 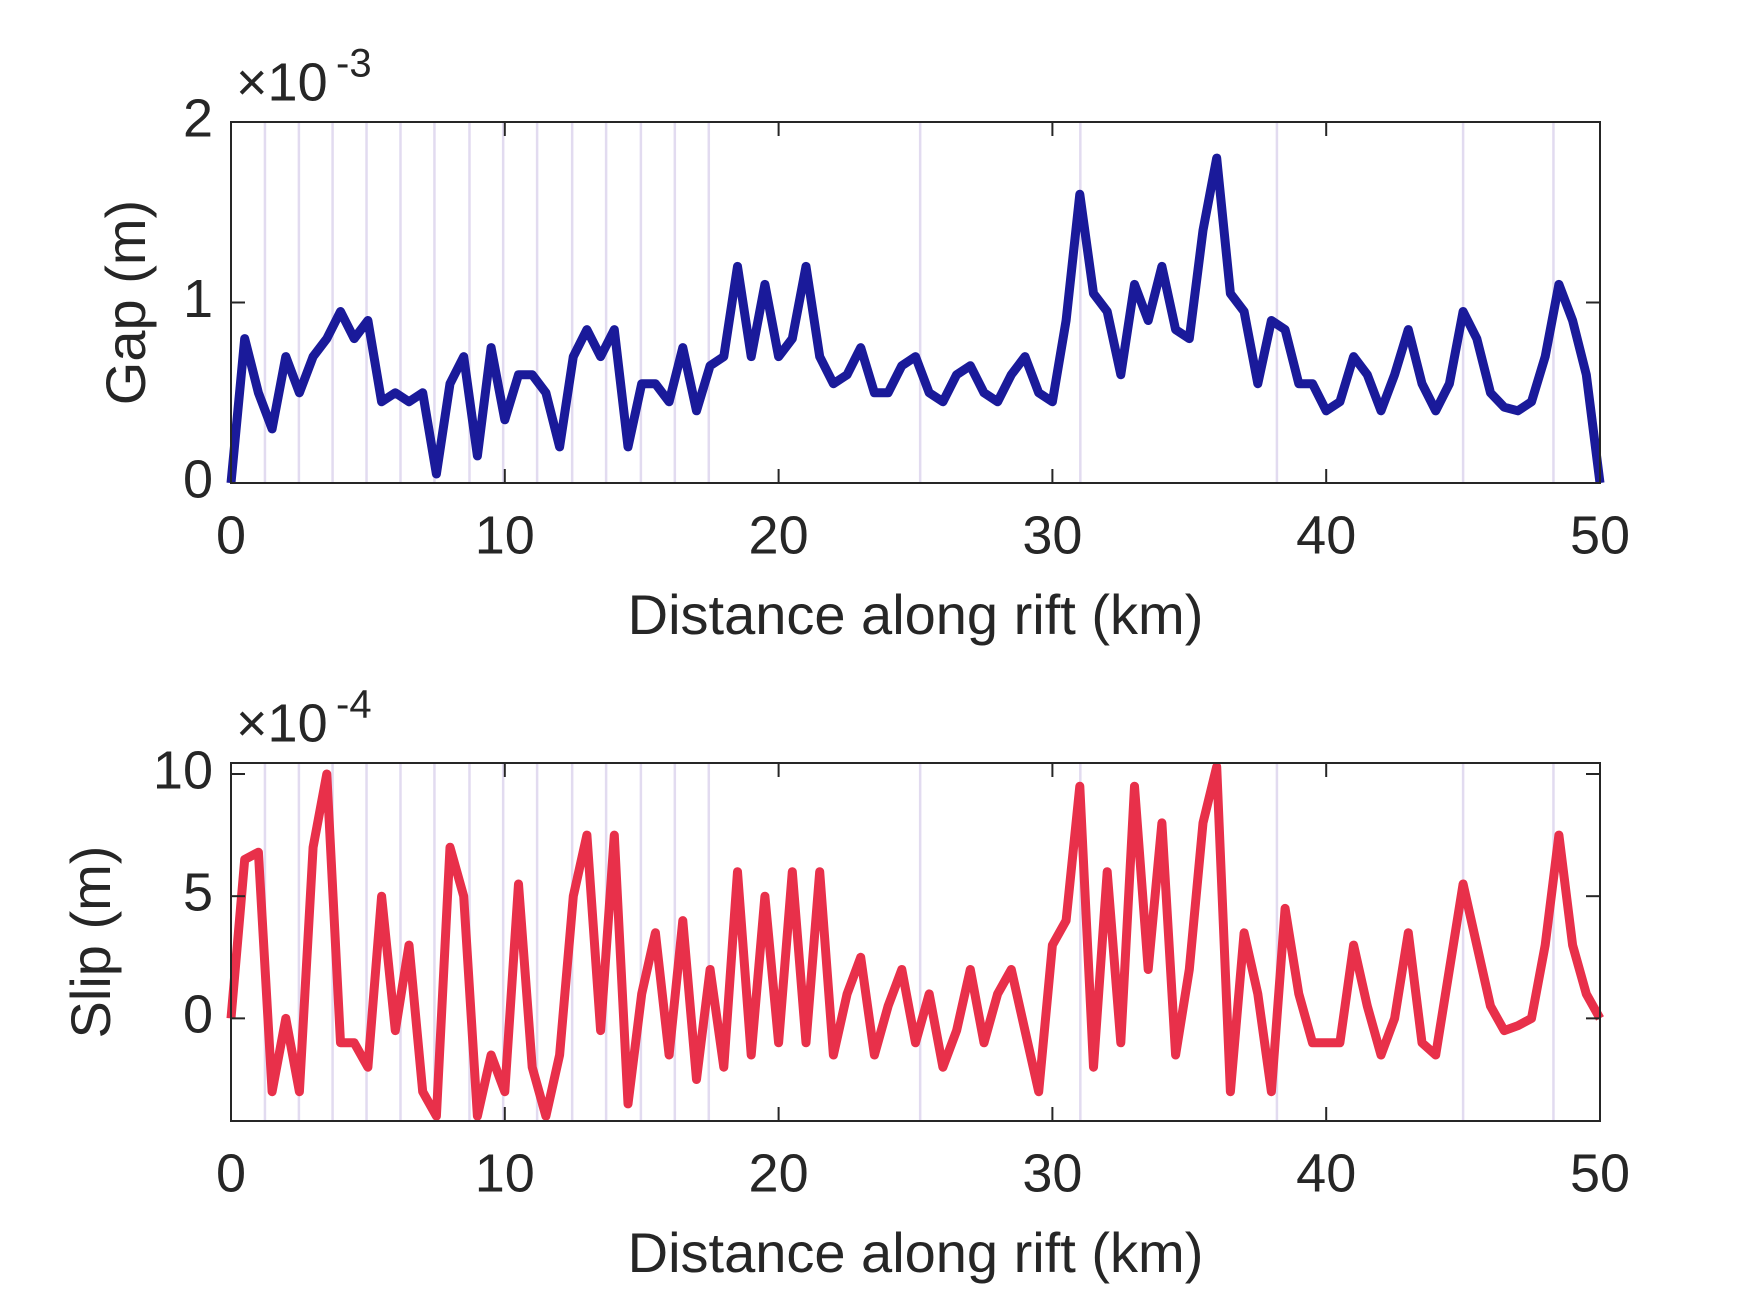 What do you see at coordinates (198, 118) in the screenshot?
I see `y-tick-label: 2` at bounding box center [198, 118].